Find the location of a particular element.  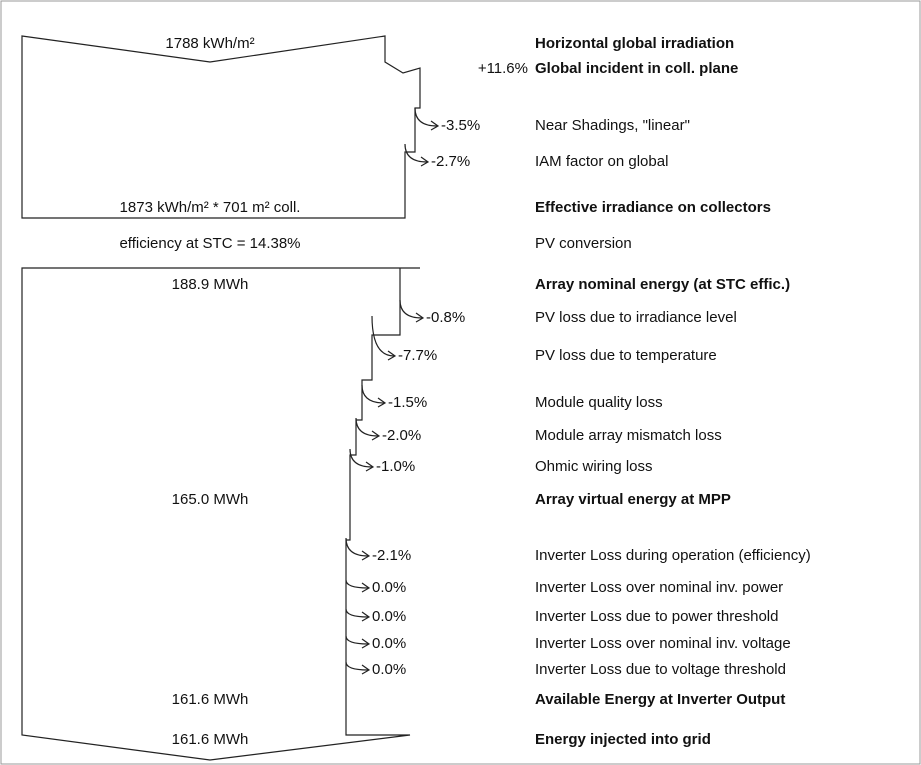

energy-value: 165.0 MWh is located at coordinates (210, 499).